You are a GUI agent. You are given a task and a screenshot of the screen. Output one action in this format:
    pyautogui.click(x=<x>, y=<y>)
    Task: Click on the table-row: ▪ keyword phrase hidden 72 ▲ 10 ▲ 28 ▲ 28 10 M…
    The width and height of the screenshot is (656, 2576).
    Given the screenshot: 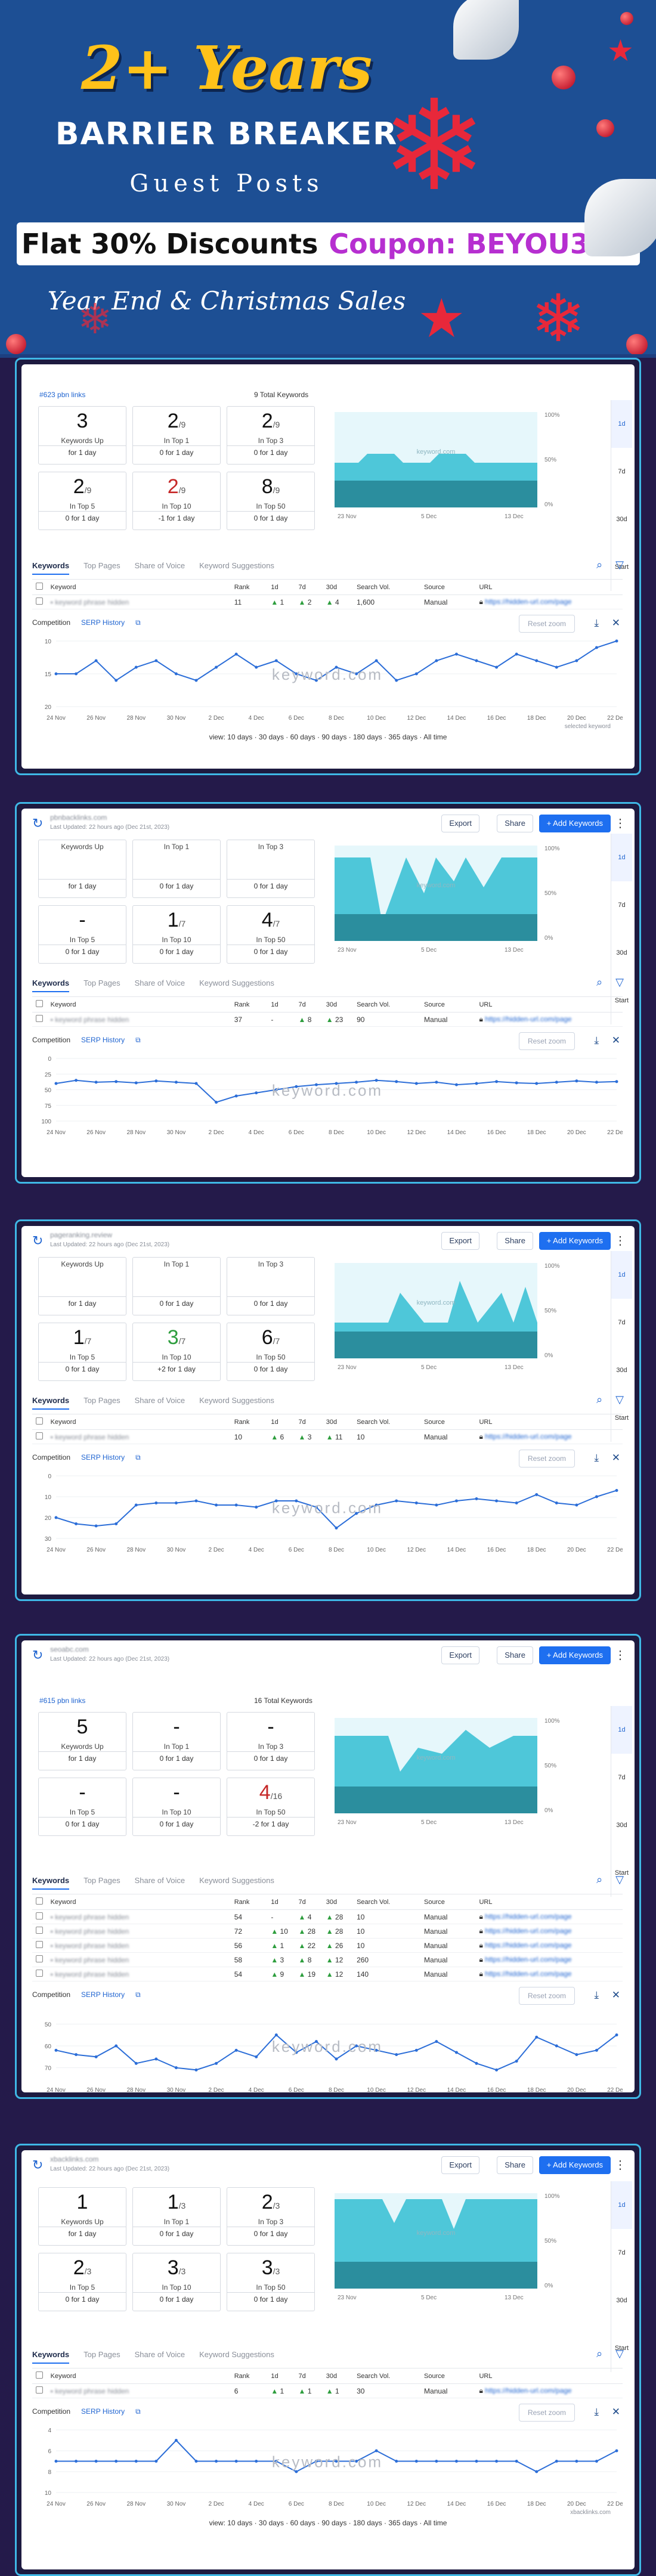 What is the action you would take?
    pyautogui.click(x=327, y=1932)
    